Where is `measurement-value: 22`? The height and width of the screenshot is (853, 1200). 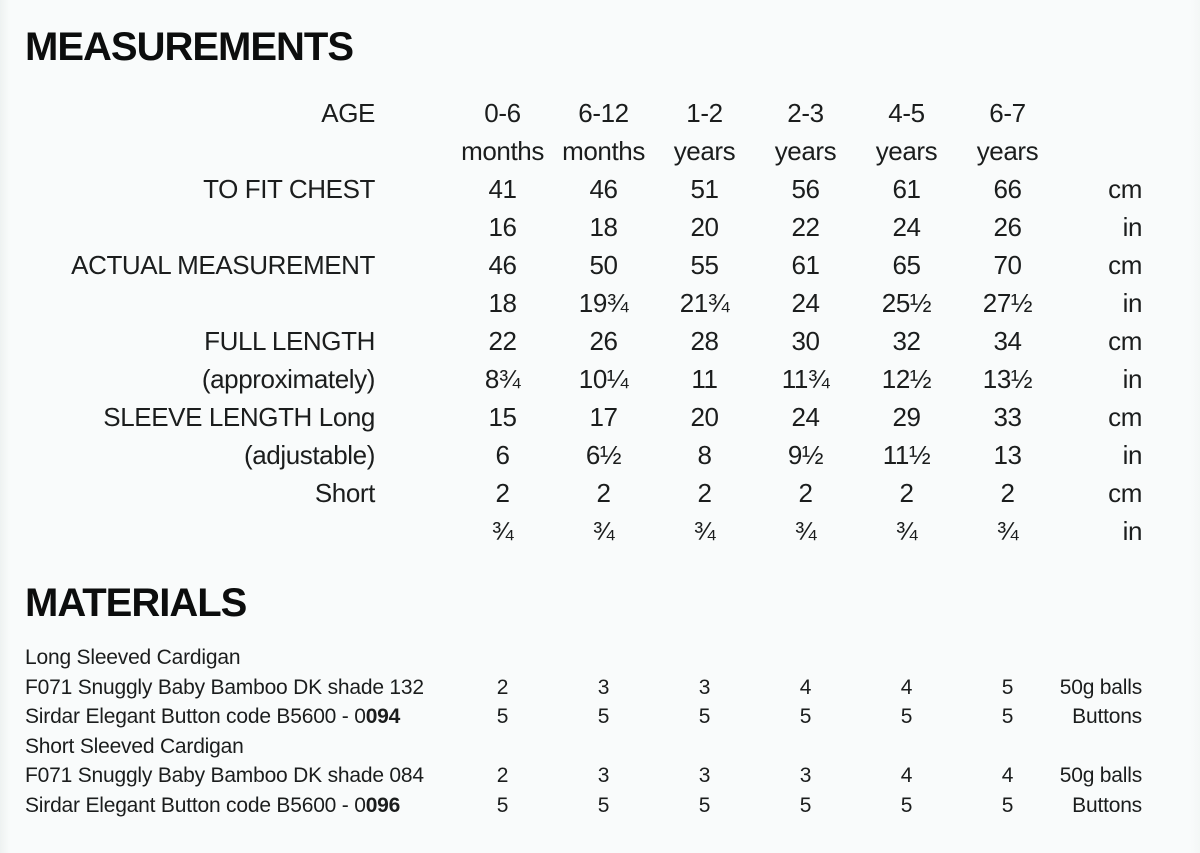 measurement-value: 22 is located at coordinates (502, 341).